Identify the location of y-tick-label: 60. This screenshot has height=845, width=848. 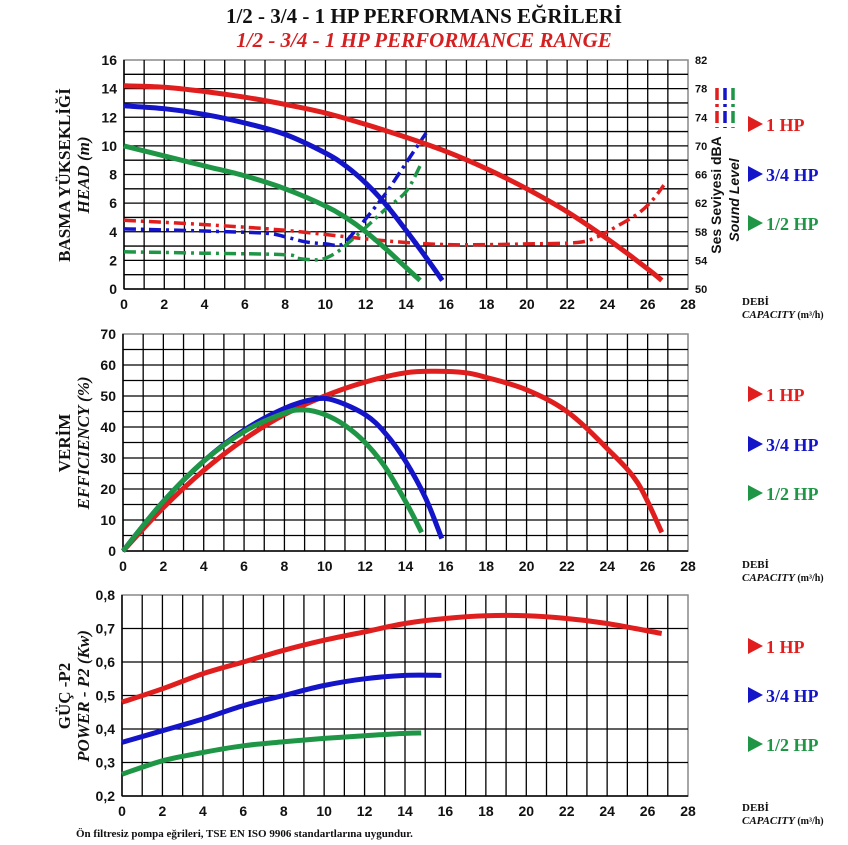
(108, 365).